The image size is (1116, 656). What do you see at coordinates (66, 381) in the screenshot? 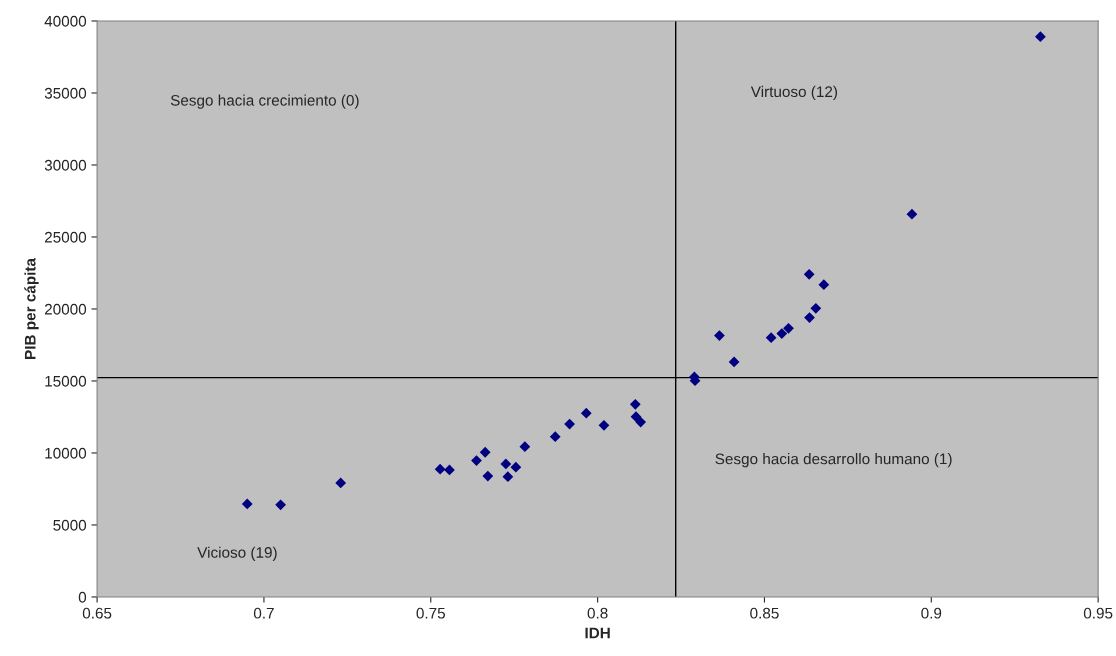
I see `y-tick-label: 15000` at bounding box center [66, 381].